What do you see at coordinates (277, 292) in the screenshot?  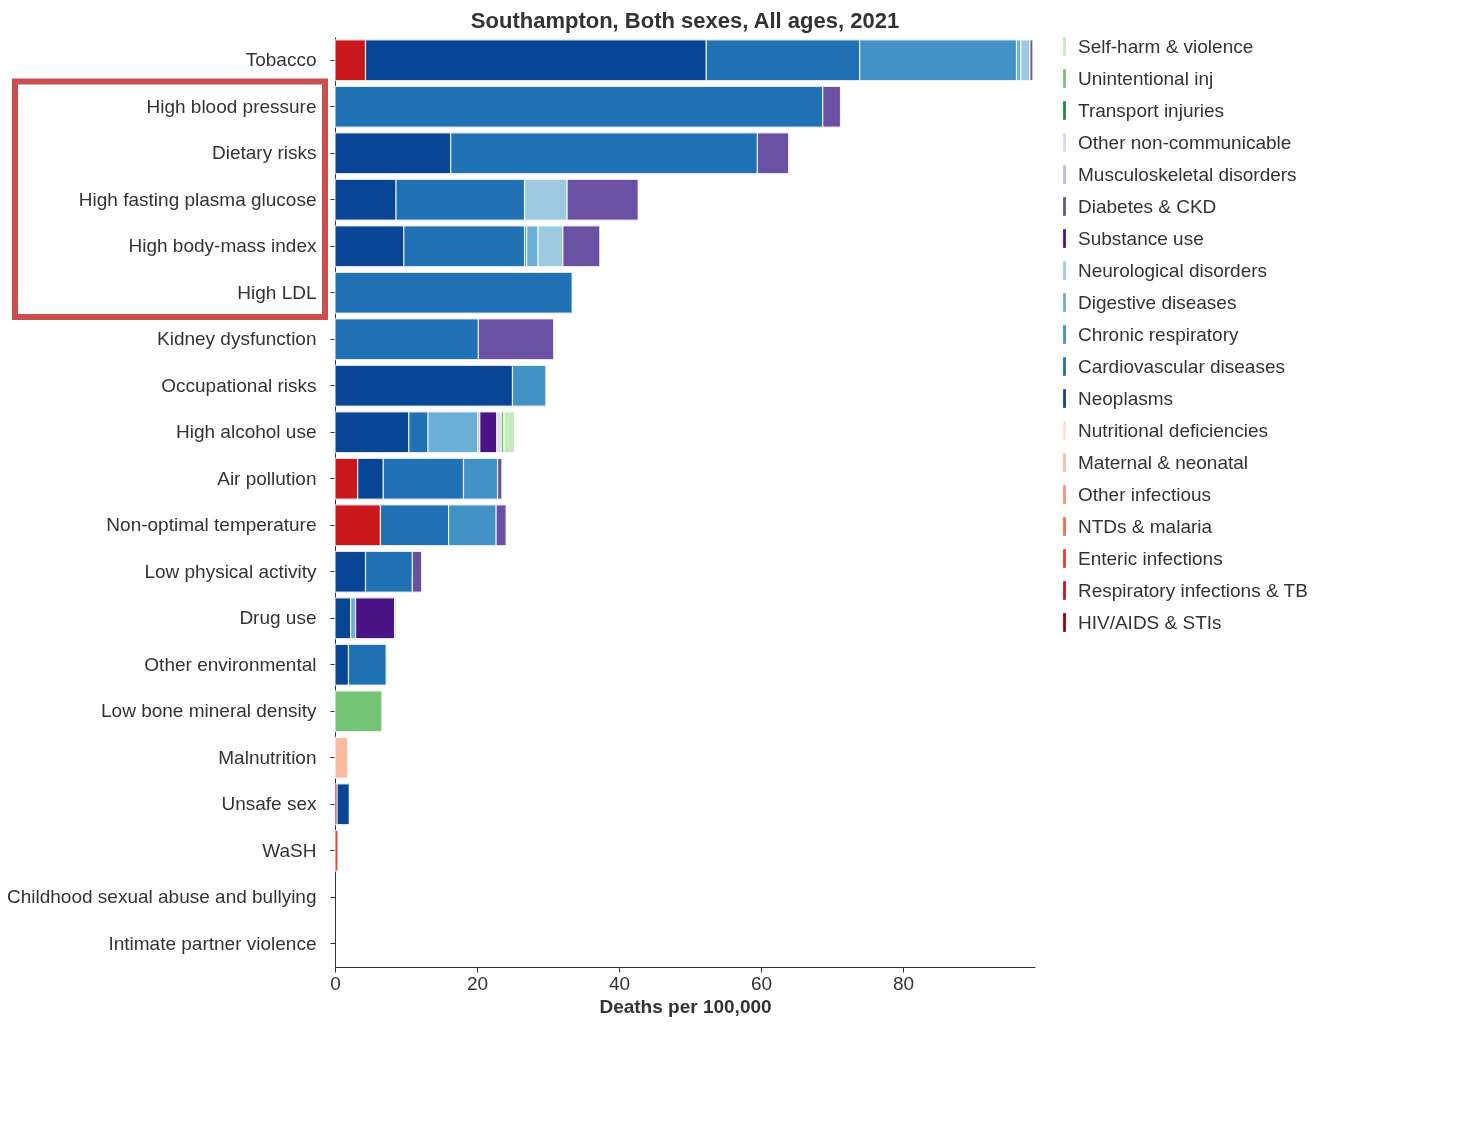 I see `y-tick-label: High LDL` at bounding box center [277, 292].